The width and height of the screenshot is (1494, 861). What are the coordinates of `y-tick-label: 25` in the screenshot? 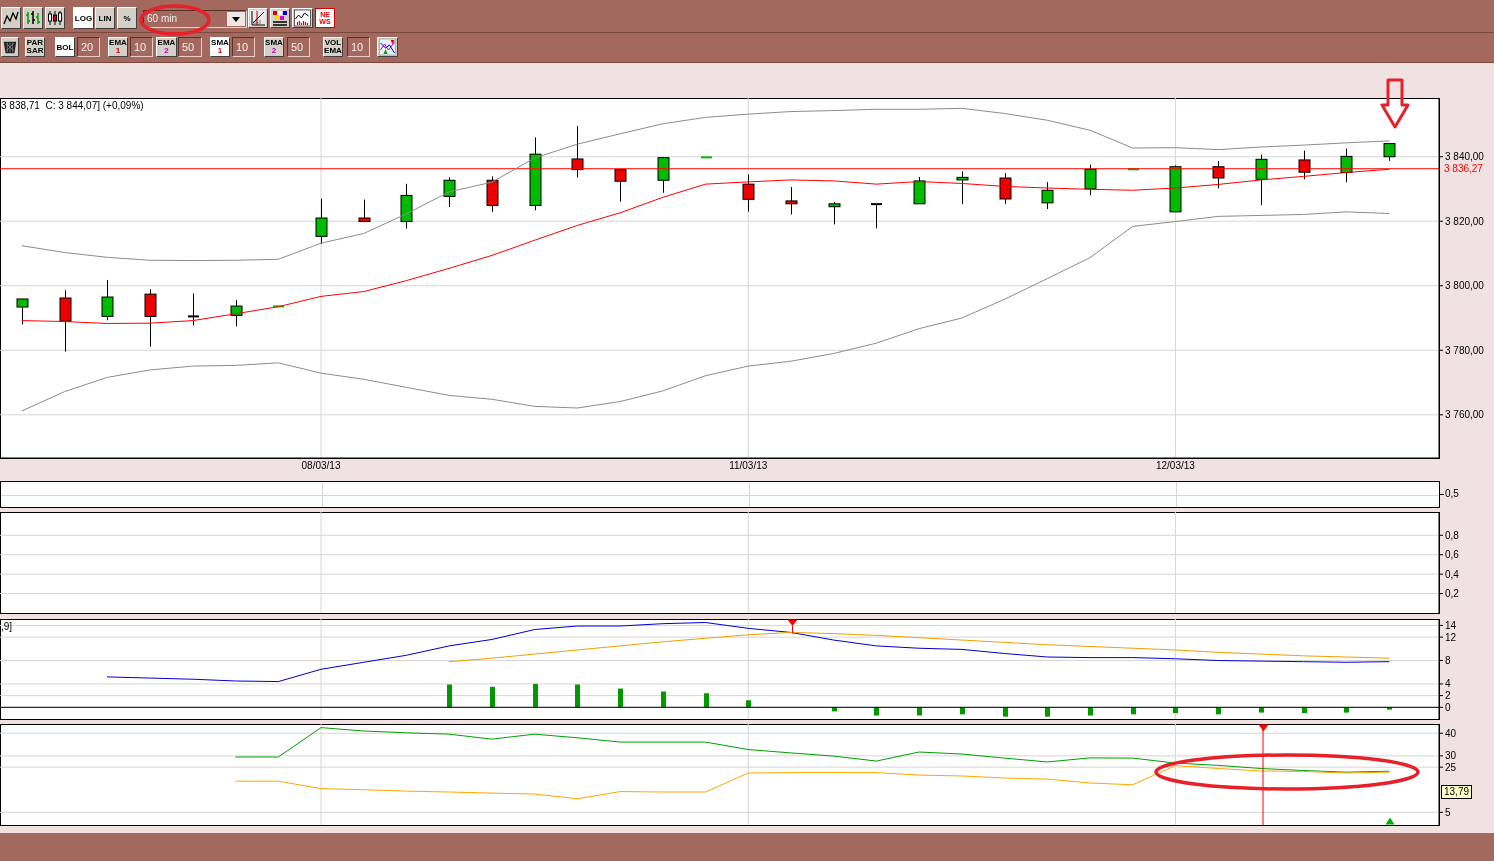 It's located at (1451, 767).